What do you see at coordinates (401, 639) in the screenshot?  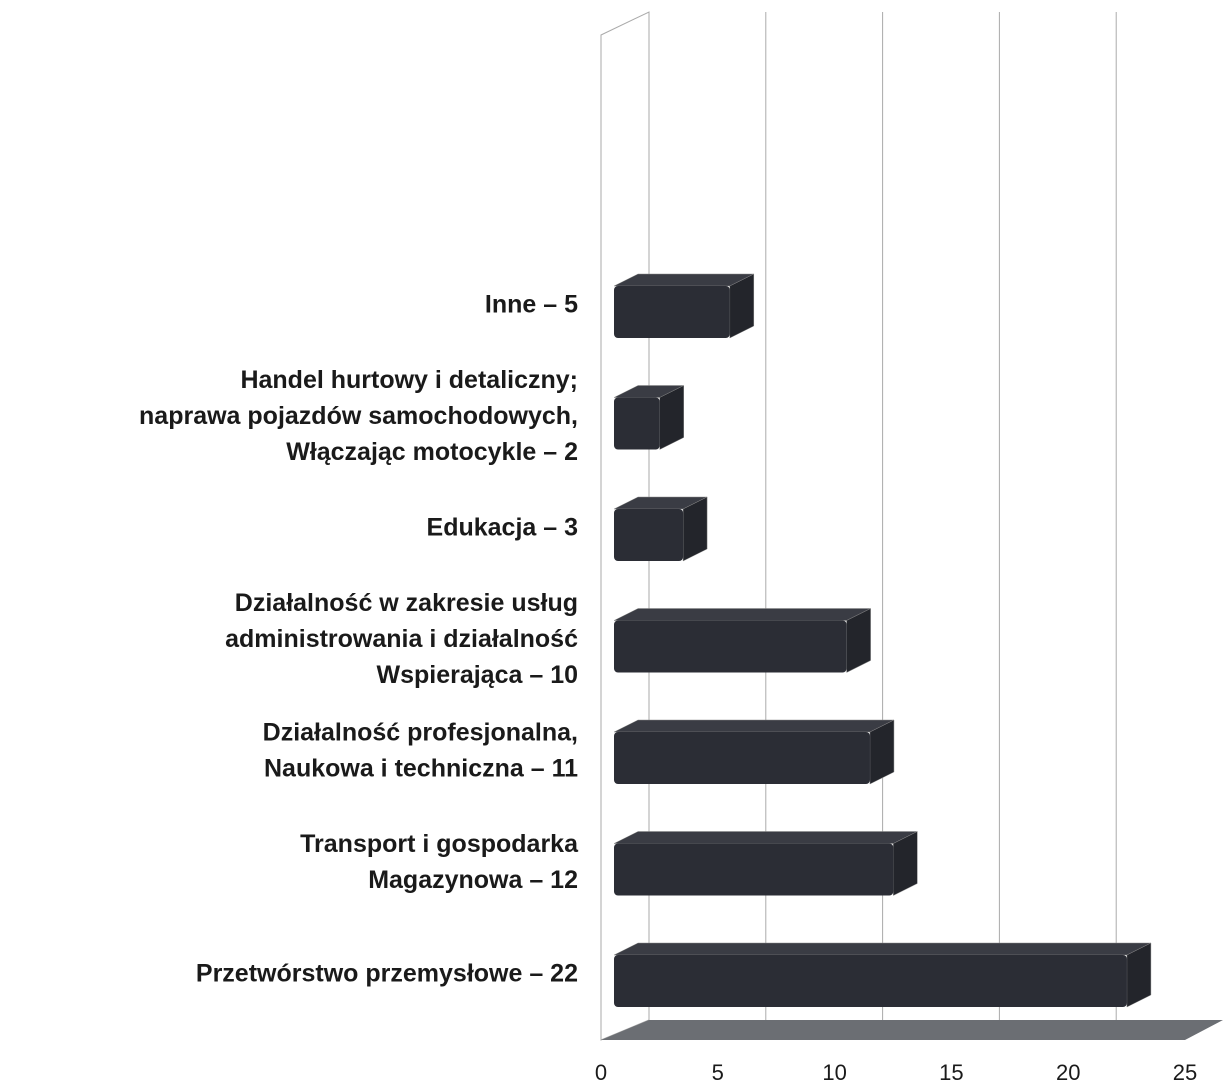 I see `category-label: administrowania i działalność` at bounding box center [401, 639].